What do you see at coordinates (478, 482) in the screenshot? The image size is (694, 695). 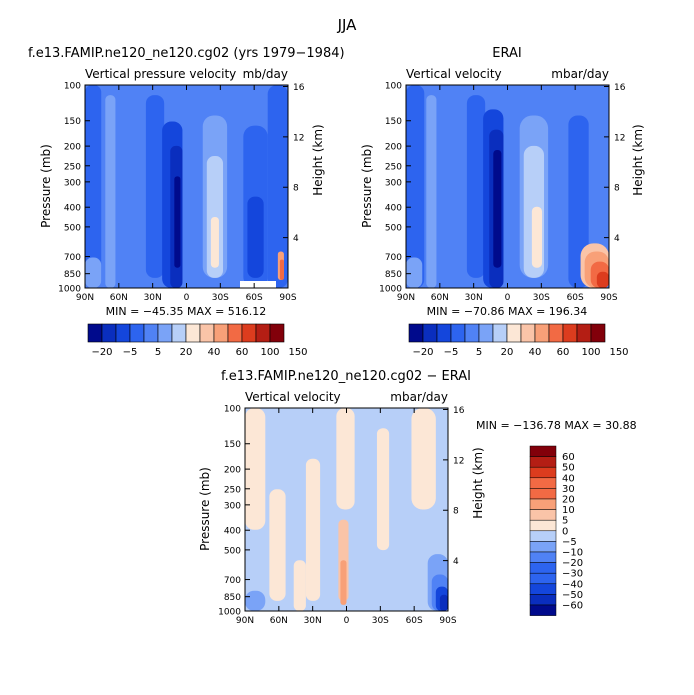 I see `panel-diff-ylabel-right: Height (km)` at bounding box center [478, 482].